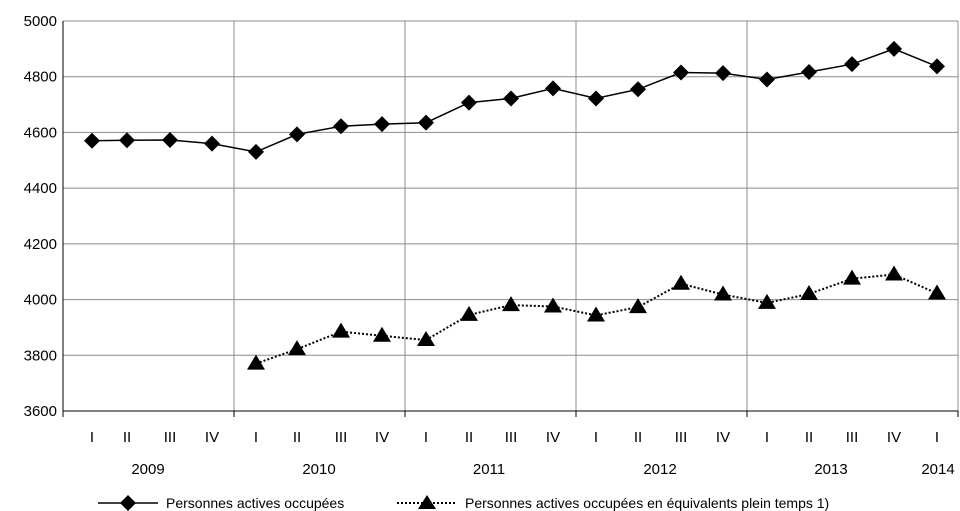 This screenshot has width=960, height=511. What do you see at coordinates (40, 244) in the screenshot?
I see `y-tick-label: 4200` at bounding box center [40, 244].